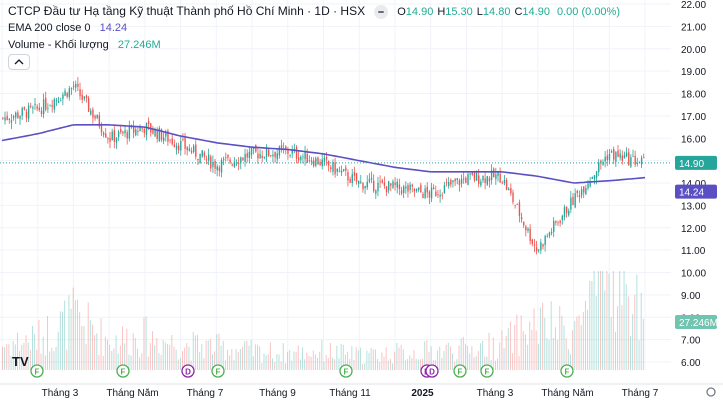 This screenshot has height=405, width=723. Describe the element at coordinates (19, 62) in the screenshot. I see `collapse-legend-button` at that location.